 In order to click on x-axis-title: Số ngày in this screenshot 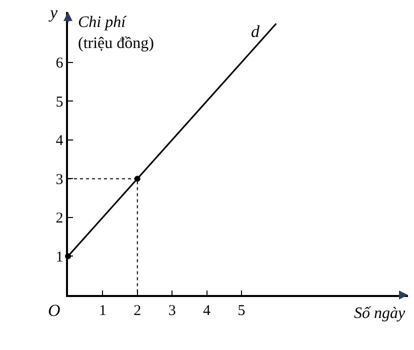, I will do `click(380, 313)`.